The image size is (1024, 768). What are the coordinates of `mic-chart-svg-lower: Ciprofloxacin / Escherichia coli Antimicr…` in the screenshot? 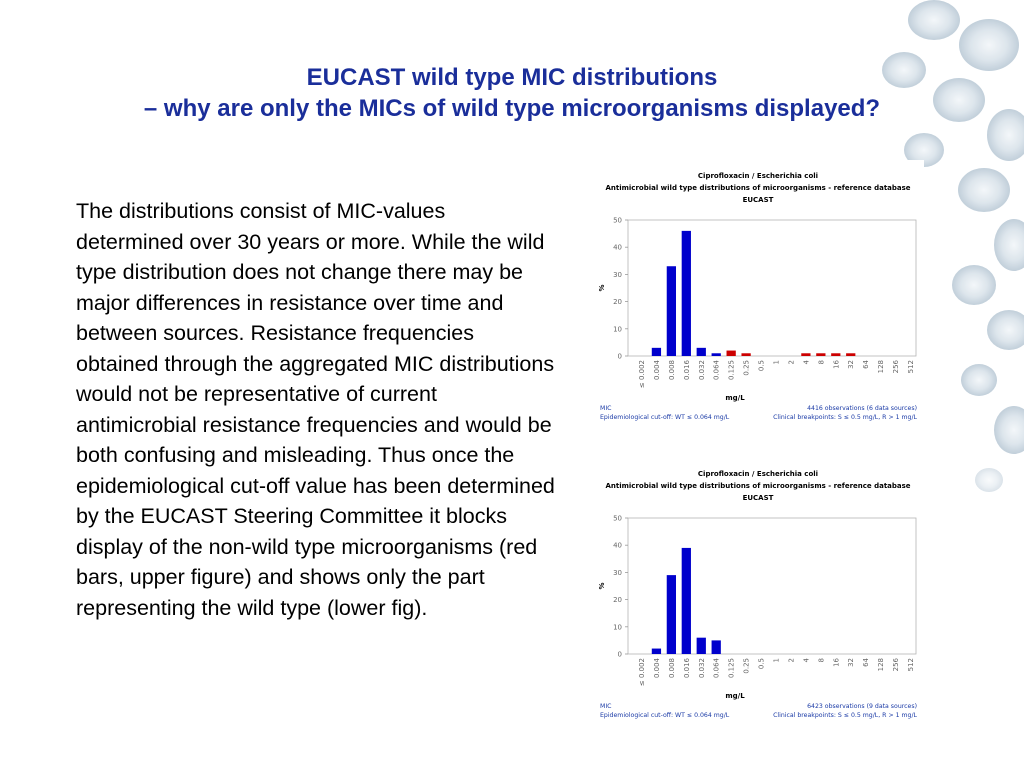 It's located at (758, 594).